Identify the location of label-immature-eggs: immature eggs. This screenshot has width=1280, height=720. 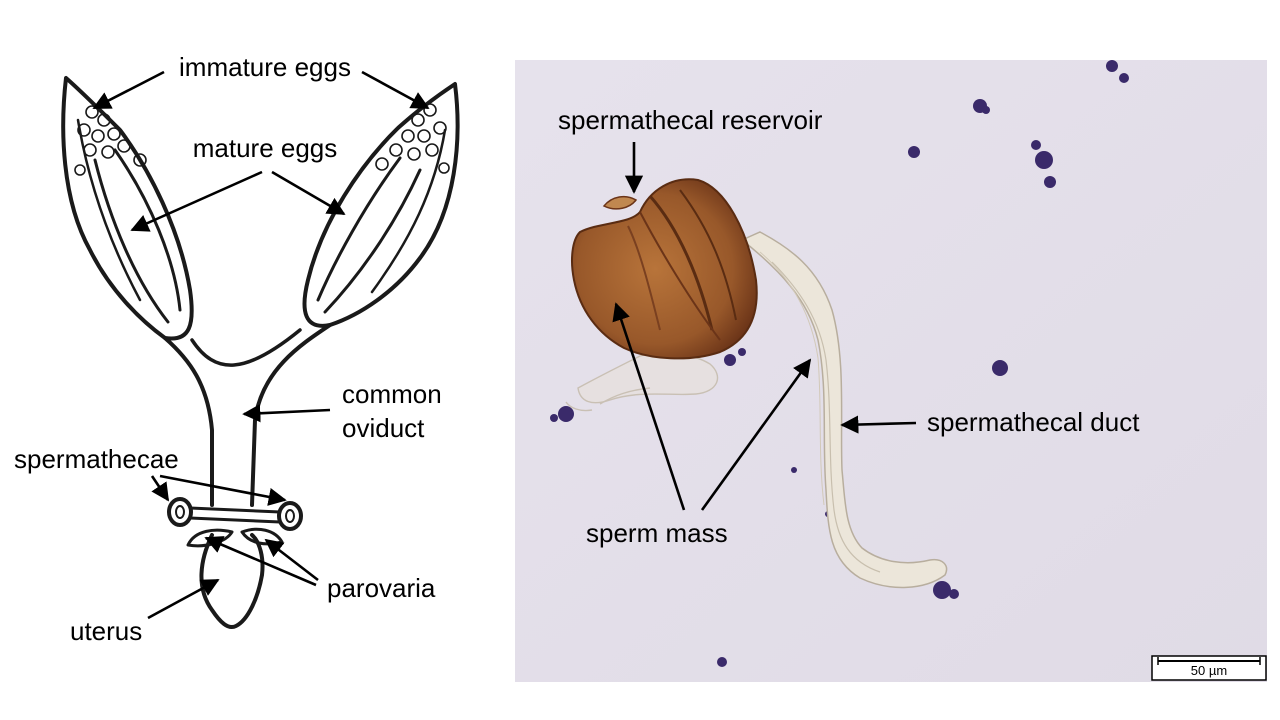
(265, 67).